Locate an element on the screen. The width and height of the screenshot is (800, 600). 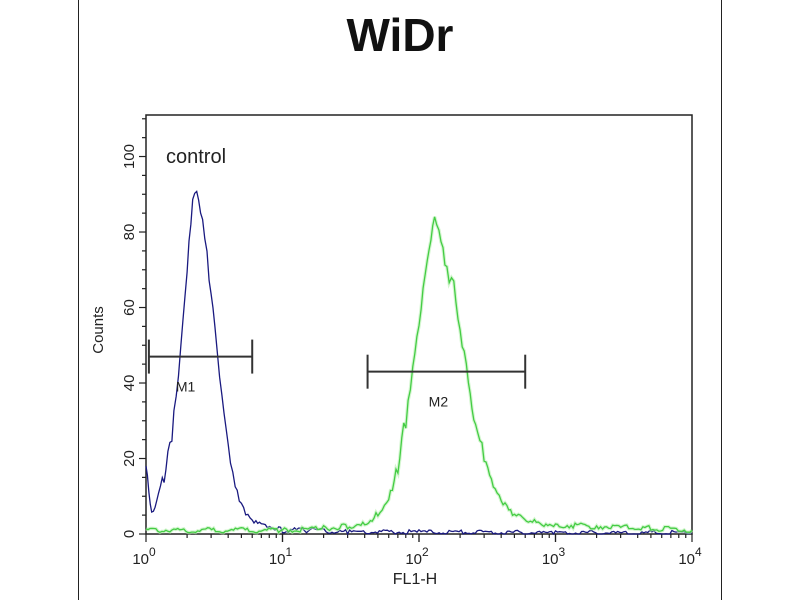
x-tick-label: 10⁴ is located at coordinates (690, 556).